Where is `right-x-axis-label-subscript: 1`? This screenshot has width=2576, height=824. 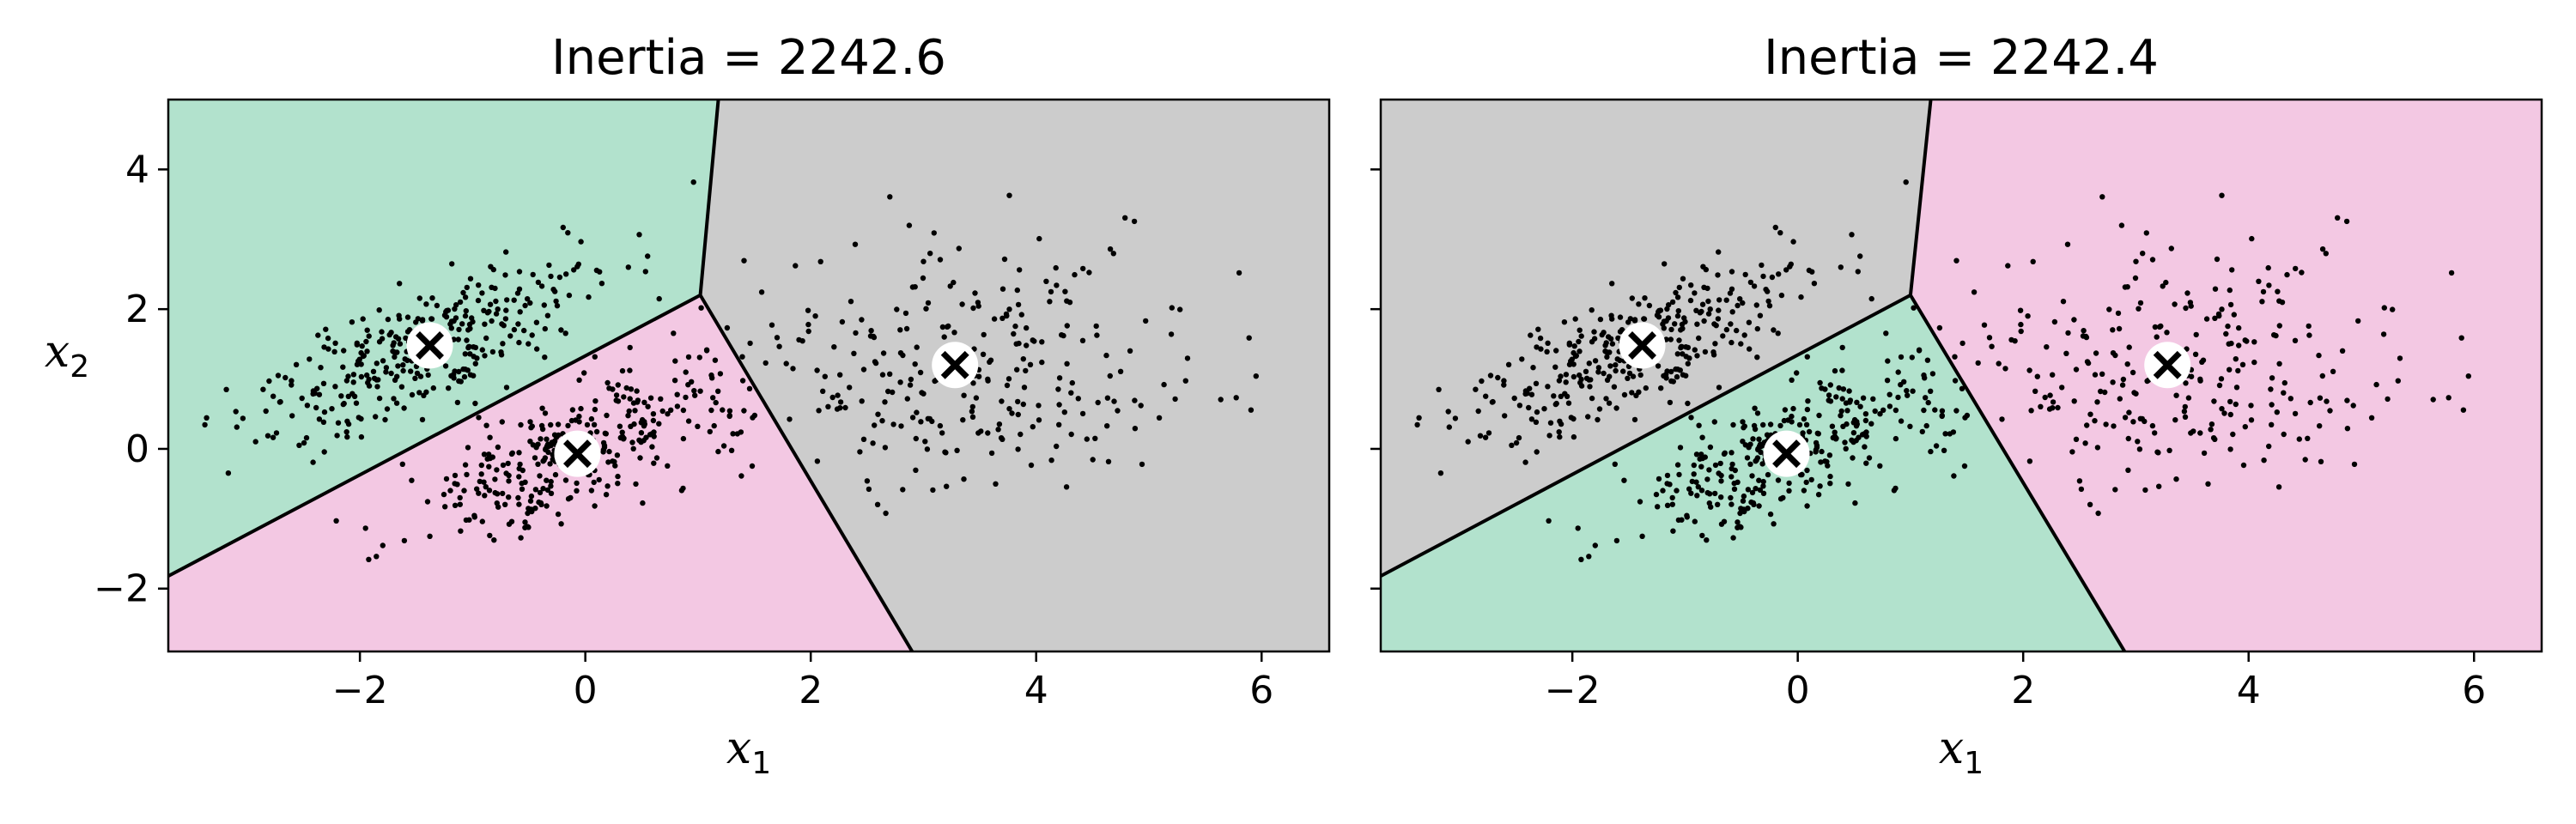
right-x-axis-label-subscript: 1 is located at coordinates (1974, 763).